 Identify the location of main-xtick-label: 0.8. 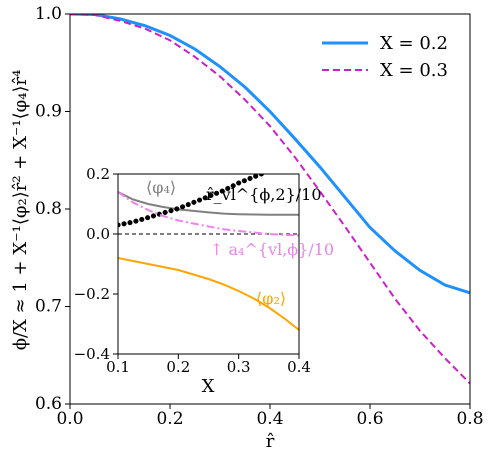
(469, 419).